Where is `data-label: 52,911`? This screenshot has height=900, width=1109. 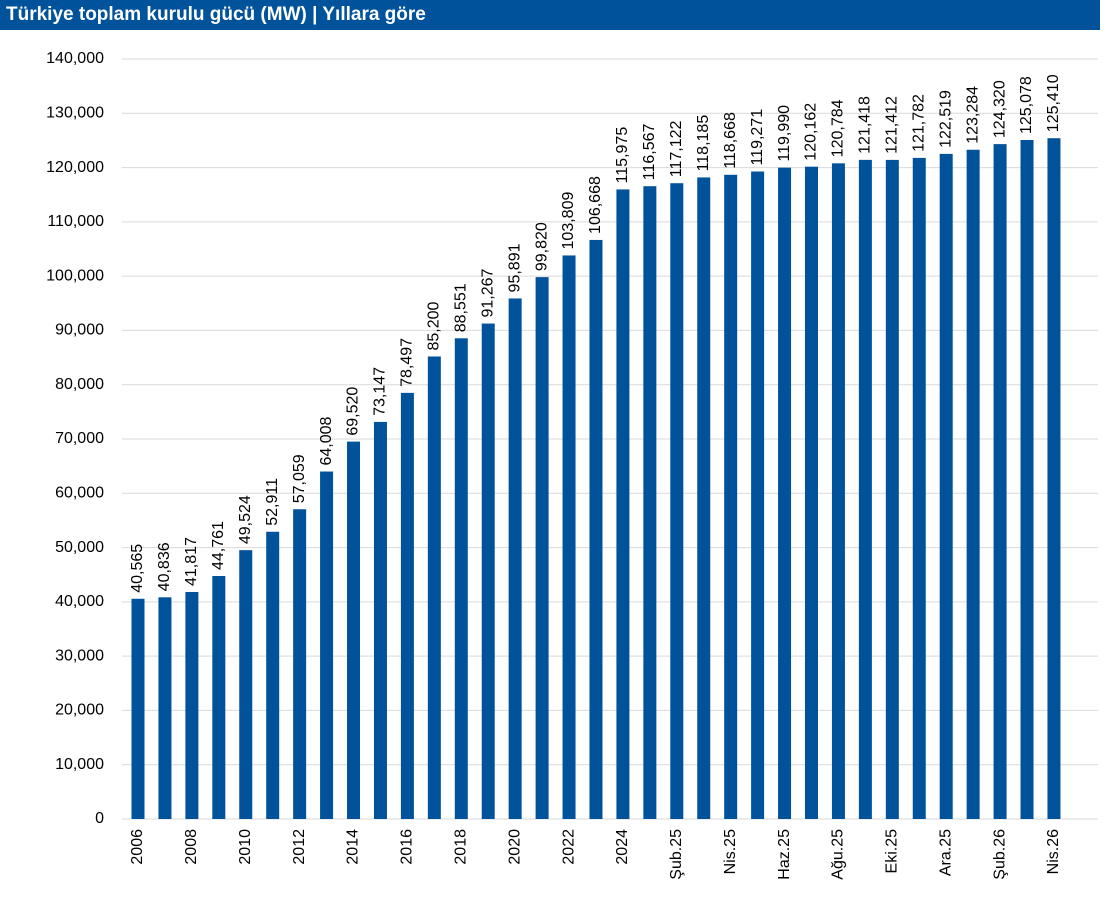 data-label: 52,911 is located at coordinates (272, 502).